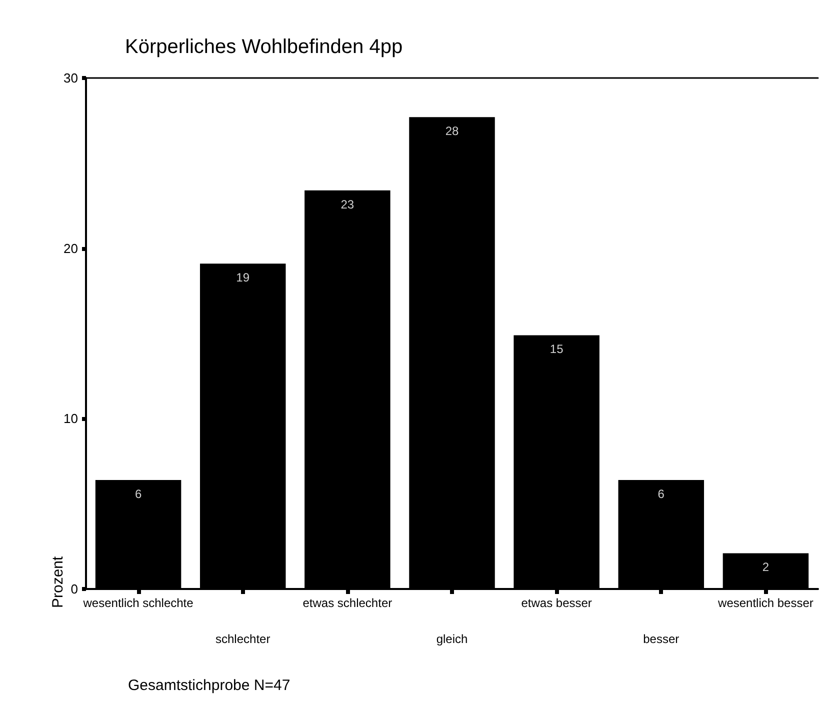 The height and width of the screenshot is (716, 831). What do you see at coordinates (243, 639) in the screenshot?
I see `x-tick-label: schlechter` at bounding box center [243, 639].